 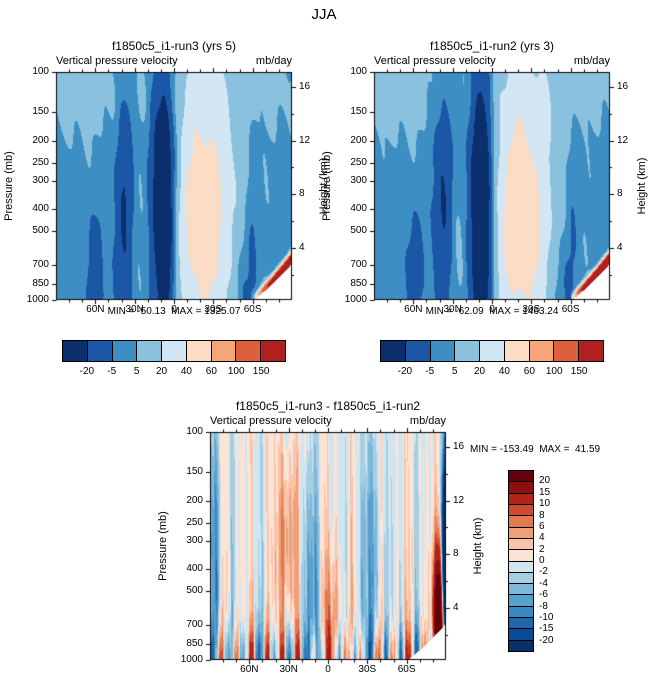 I want to click on min-max-stats: MIN = -62.09 MAX = 1463.24, so click(x=492, y=311).